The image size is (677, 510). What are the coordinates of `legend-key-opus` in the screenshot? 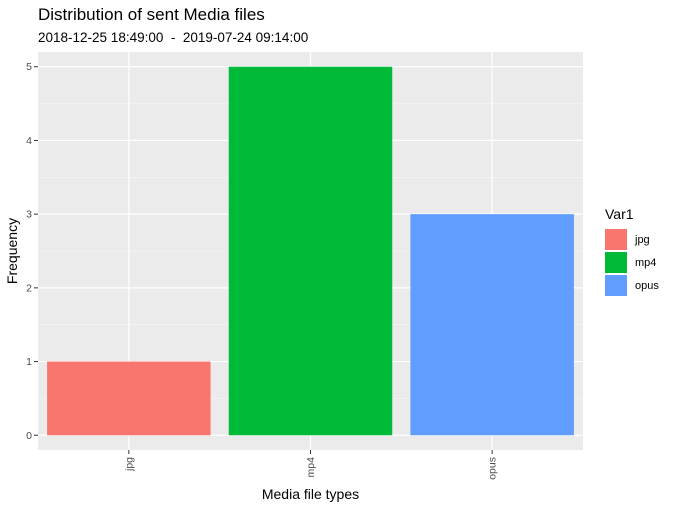 It's located at (616, 285).